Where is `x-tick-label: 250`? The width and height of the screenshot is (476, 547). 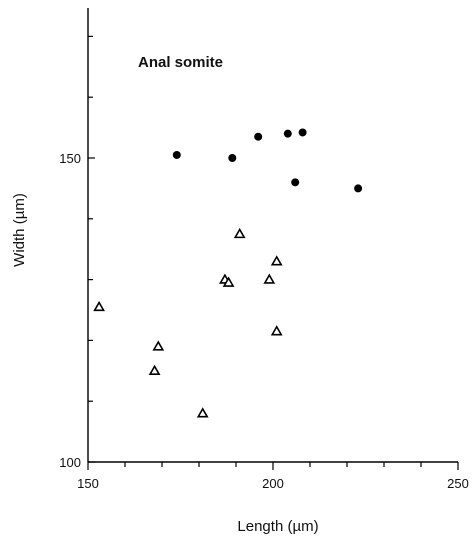 x-tick-label: 250 is located at coordinates (458, 483).